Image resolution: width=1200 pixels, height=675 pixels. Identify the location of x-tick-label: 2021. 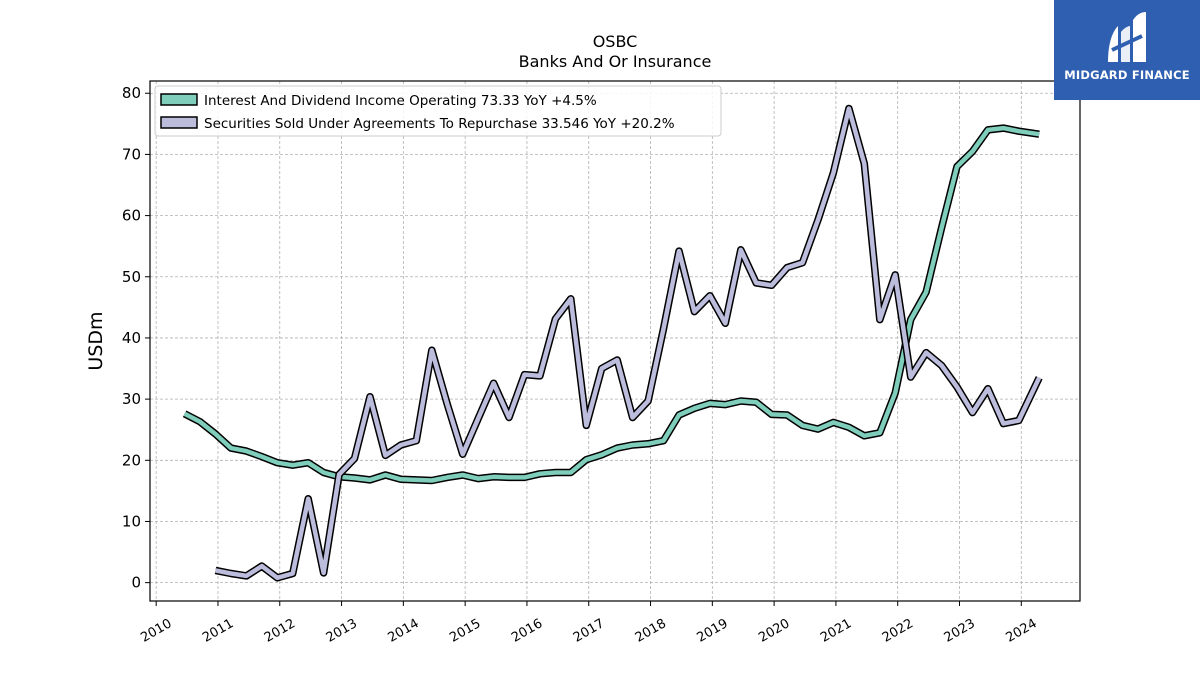
(836, 631).